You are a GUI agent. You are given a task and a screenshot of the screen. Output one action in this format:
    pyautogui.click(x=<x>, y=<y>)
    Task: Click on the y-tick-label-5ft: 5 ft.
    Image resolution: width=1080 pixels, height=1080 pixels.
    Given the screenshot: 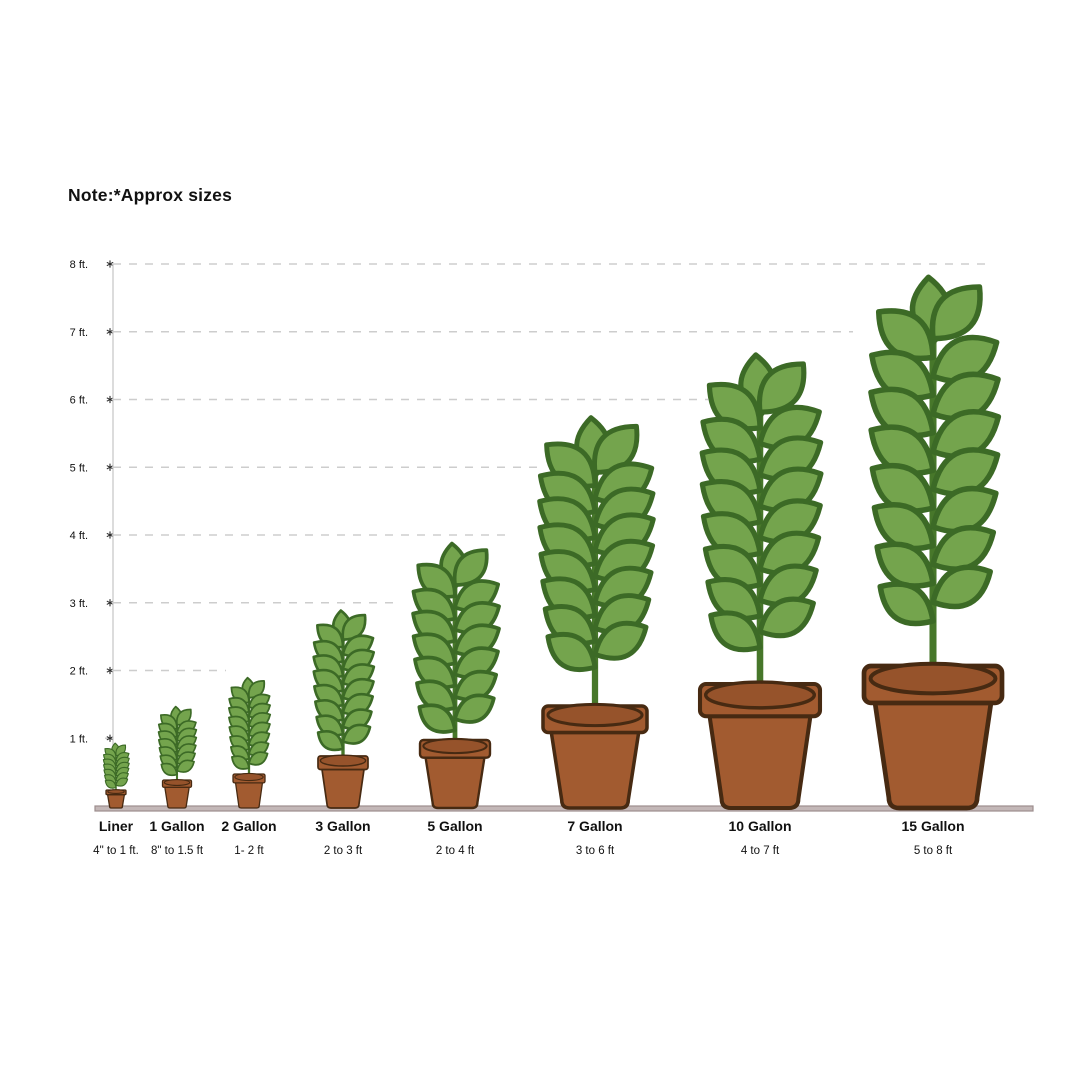 What is the action you would take?
    pyautogui.click(x=79, y=468)
    